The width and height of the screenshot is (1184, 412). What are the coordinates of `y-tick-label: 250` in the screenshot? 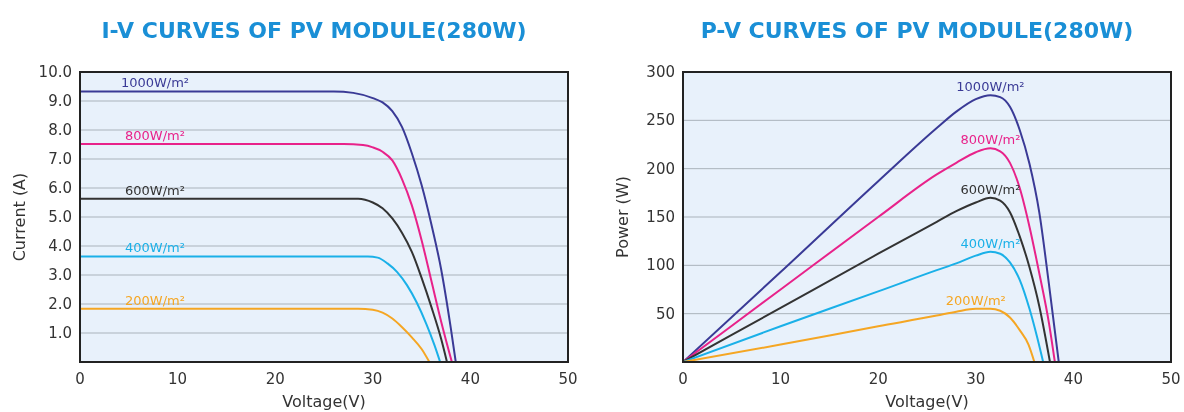 It's located at (660, 120).